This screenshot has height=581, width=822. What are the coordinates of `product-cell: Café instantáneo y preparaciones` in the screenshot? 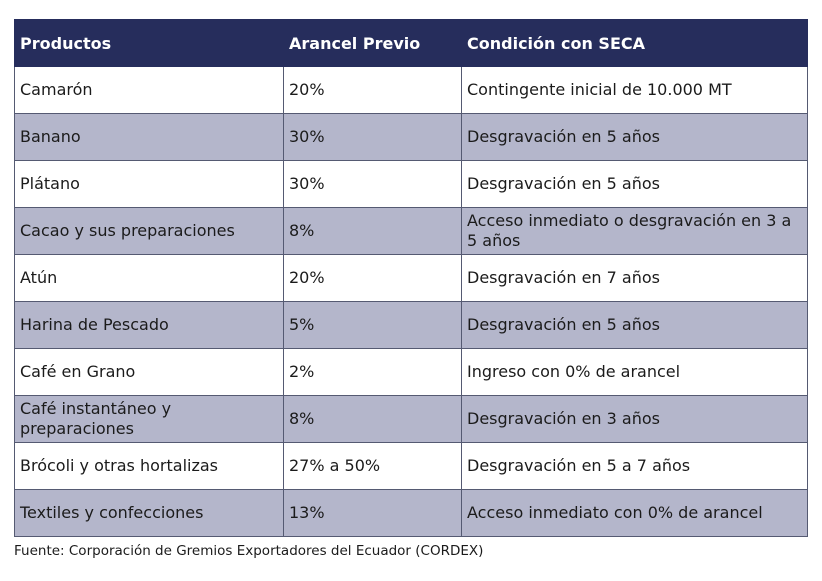 It's located at (149, 419).